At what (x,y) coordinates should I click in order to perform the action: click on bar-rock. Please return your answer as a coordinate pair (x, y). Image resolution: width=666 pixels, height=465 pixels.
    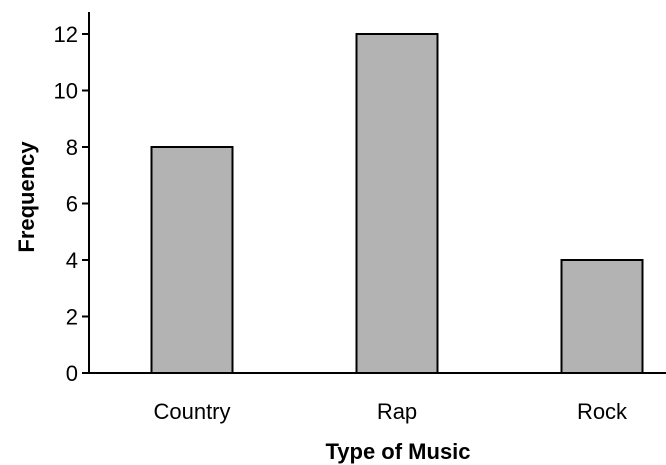
    Looking at the image, I should click on (602, 316).